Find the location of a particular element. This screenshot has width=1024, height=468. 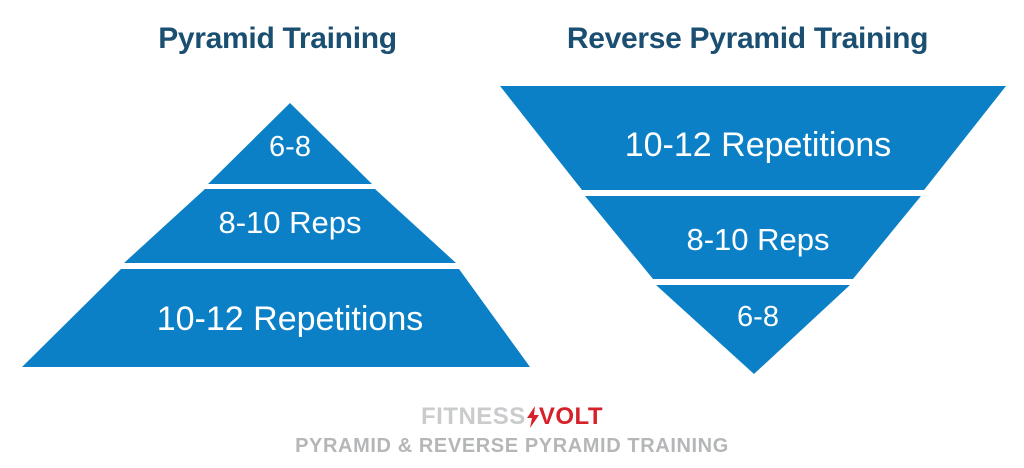

pyramid-stage-bottom is located at coordinates (276, 318).